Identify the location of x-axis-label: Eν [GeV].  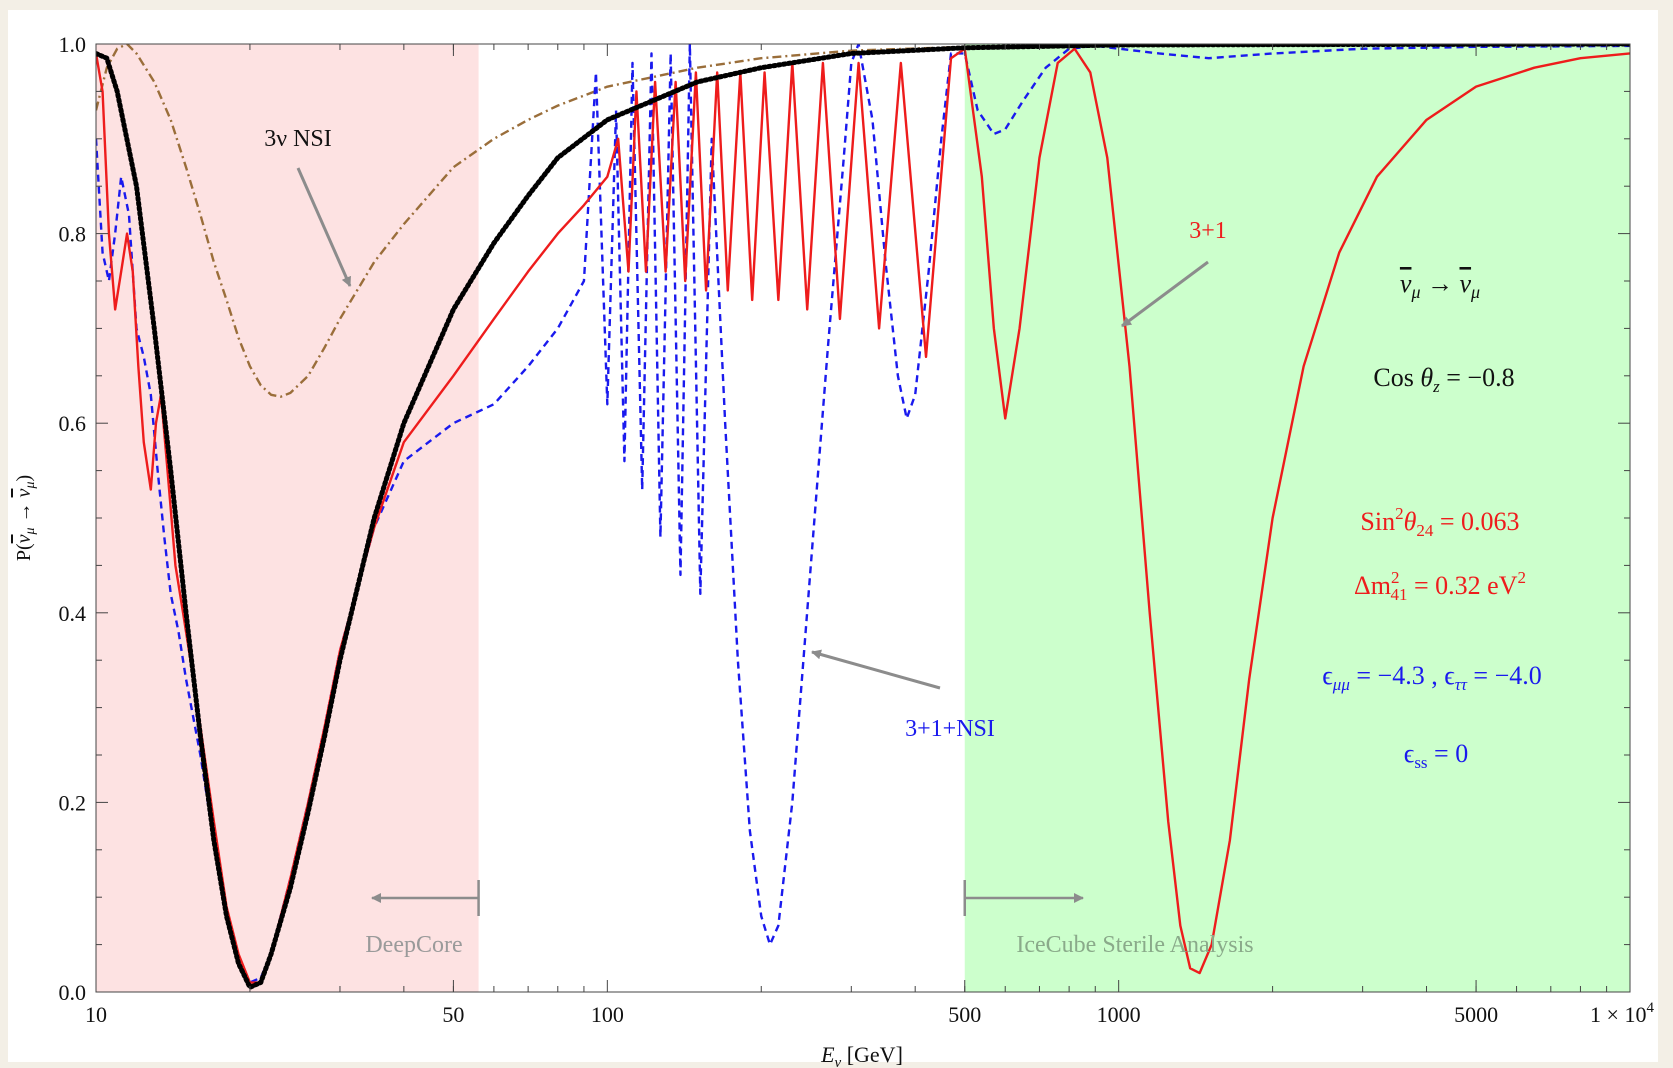
(861, 1055).